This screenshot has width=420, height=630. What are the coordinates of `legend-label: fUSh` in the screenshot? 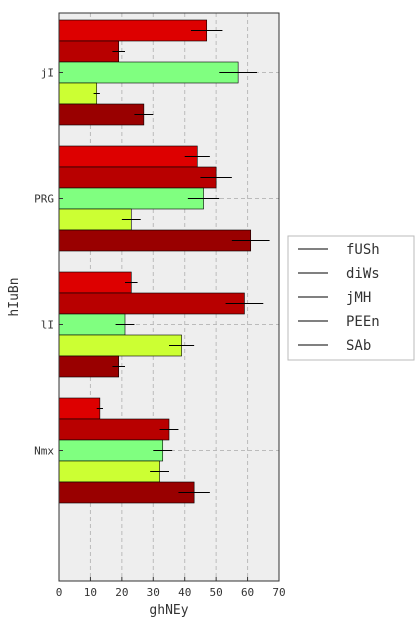 It's located at (363, 250).